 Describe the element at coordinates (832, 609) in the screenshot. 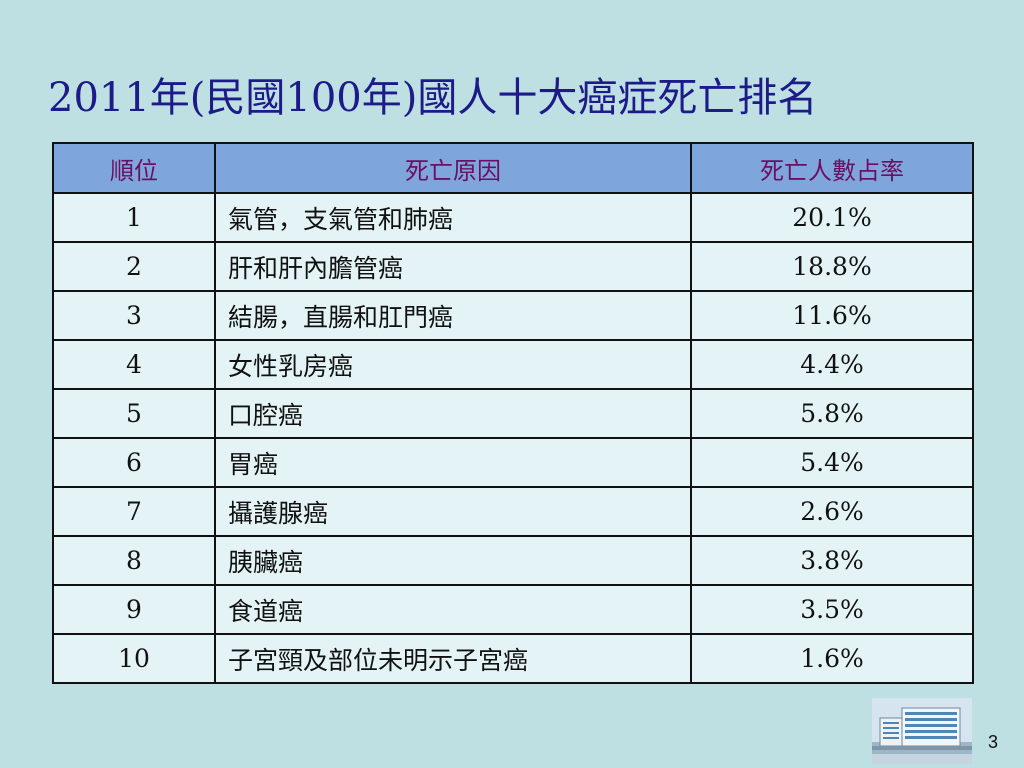

I see `share-cell: 3.5%` at that location.